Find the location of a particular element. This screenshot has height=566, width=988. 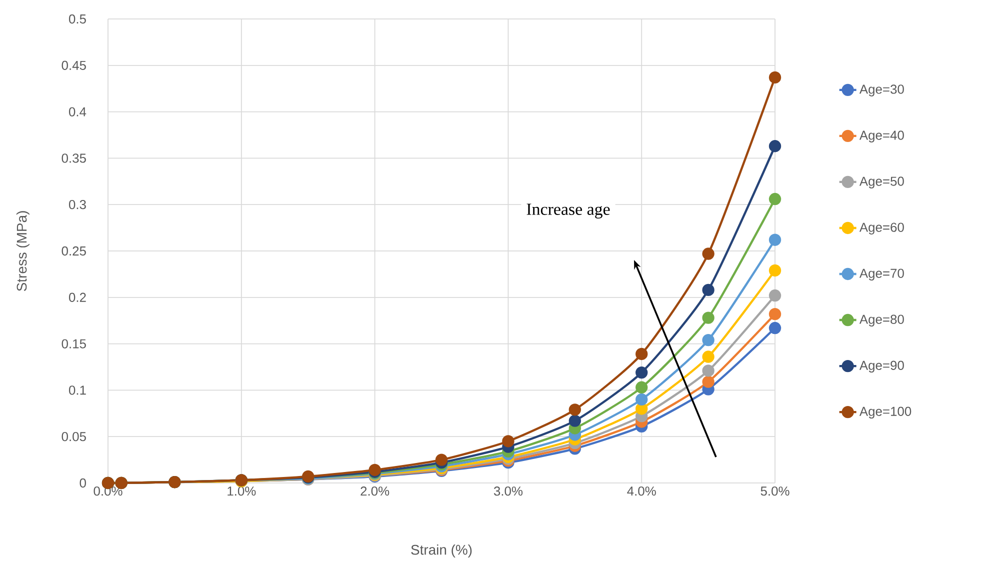

x-tick-label: 2.0% is located at coordinates (375, 491).